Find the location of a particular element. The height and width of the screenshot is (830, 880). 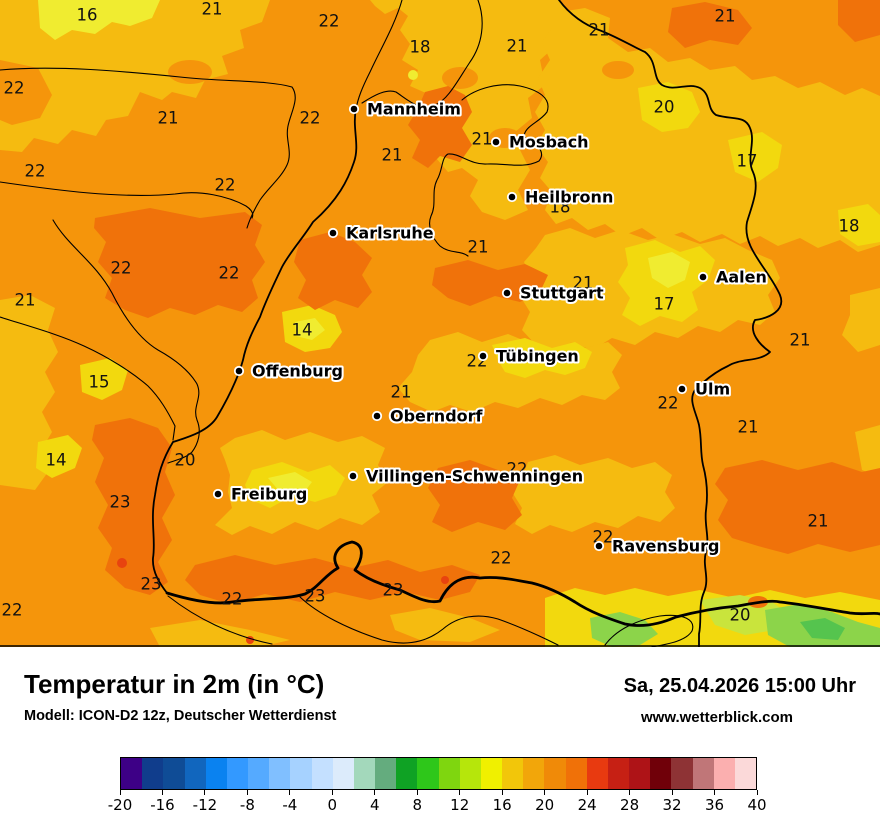

city-label-stuttgart: Stuttgart is located at coordinates (562, 293).